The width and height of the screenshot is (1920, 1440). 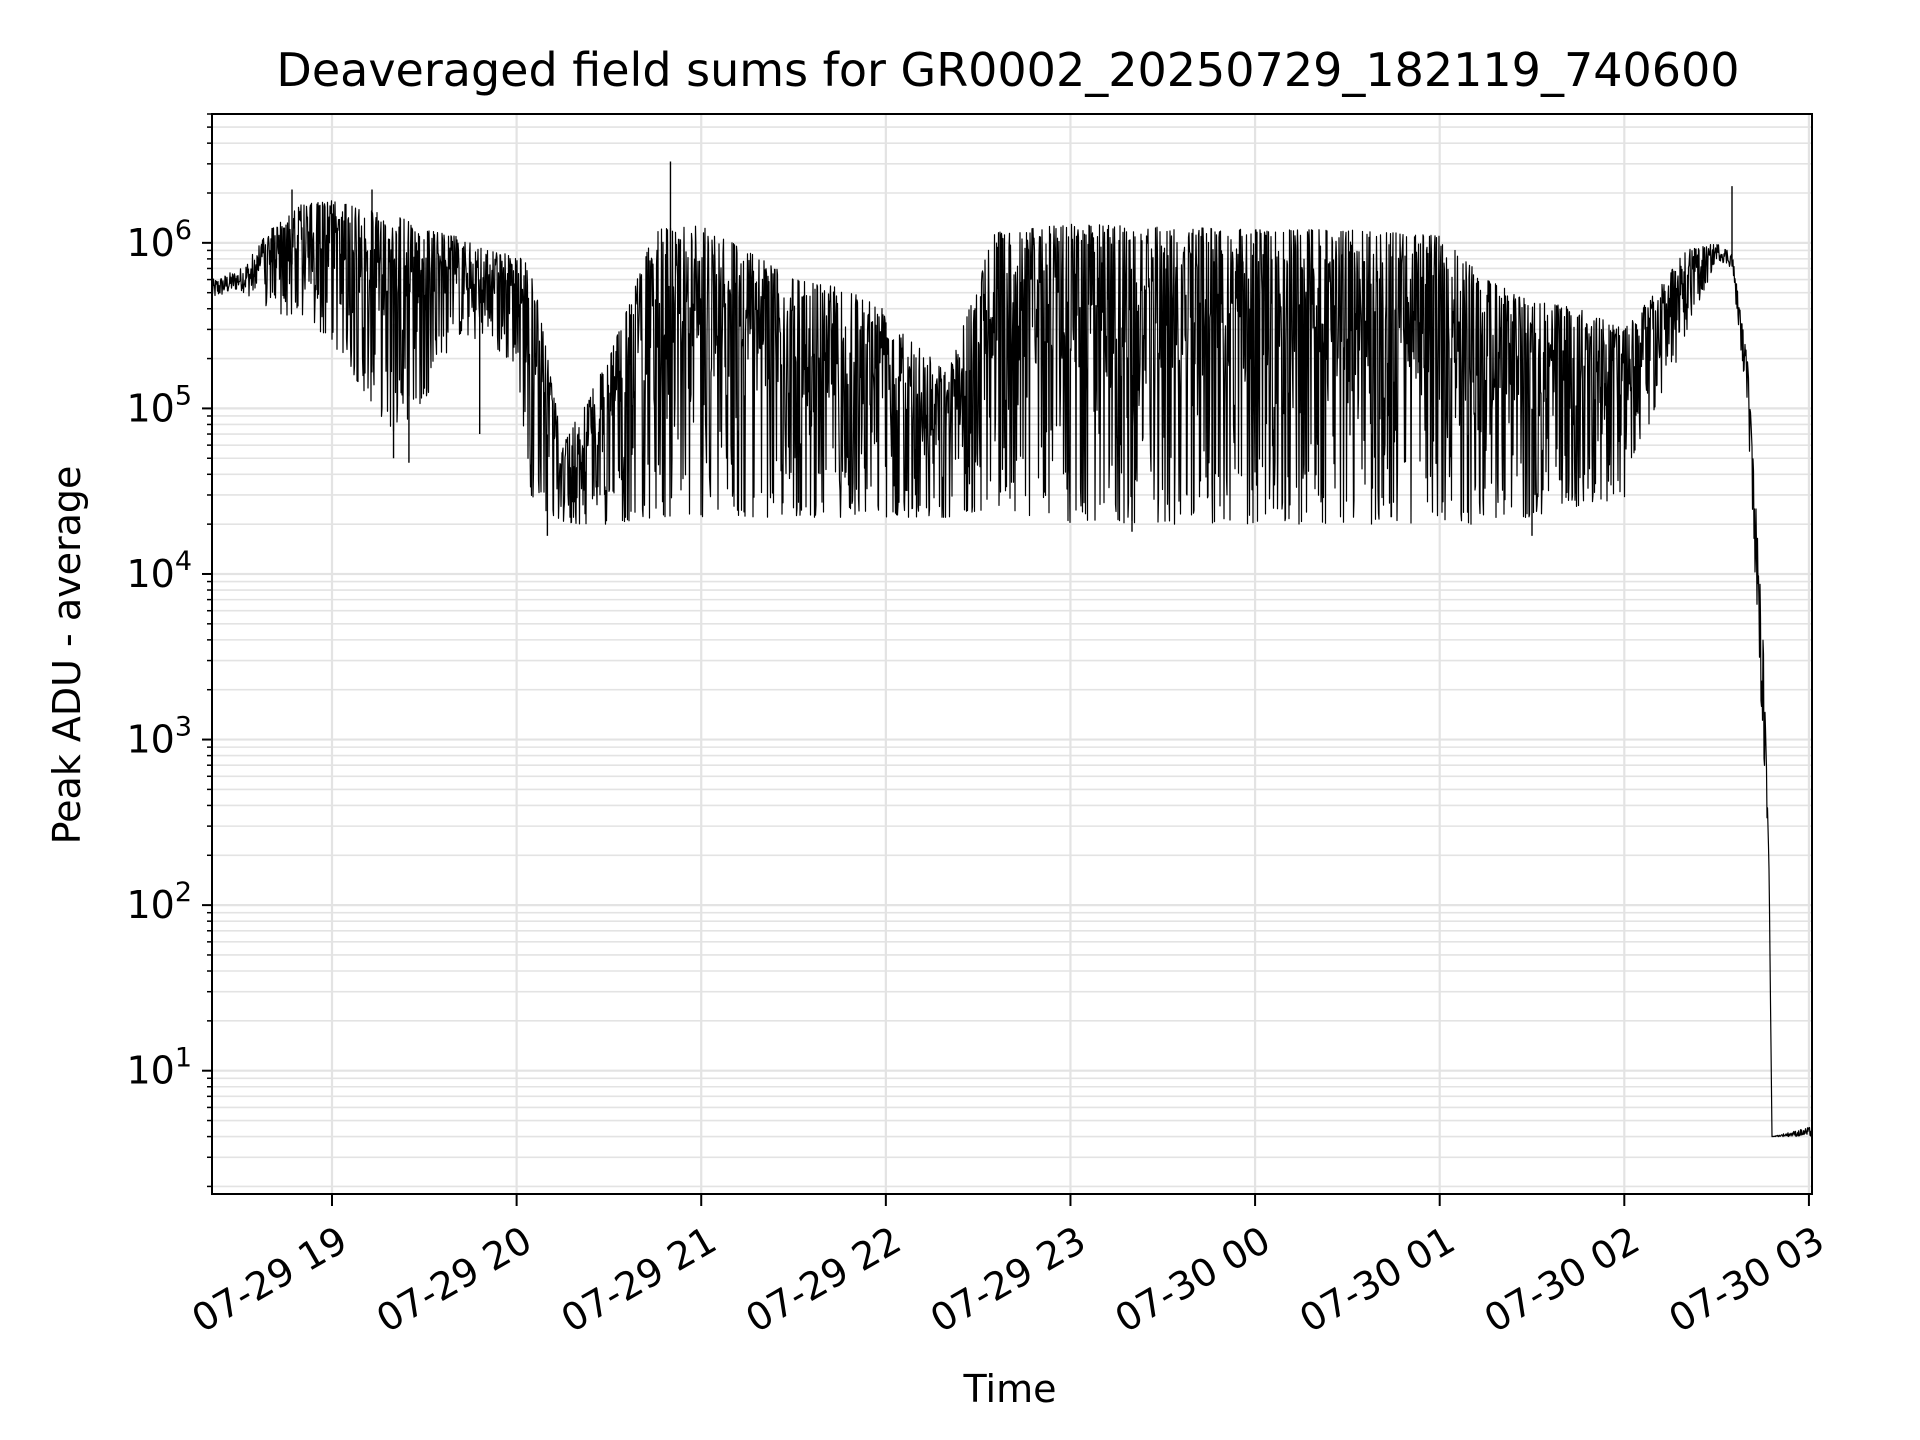 I want to click on y-tick-label: 102, so click(x=159, y=902).